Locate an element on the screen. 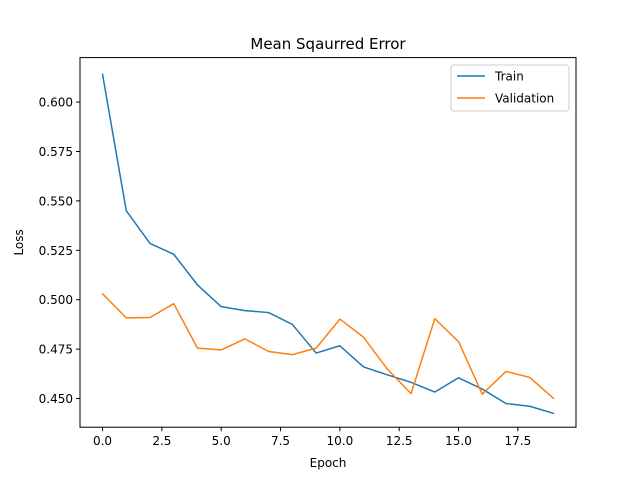 This screenshot has height=484, width=640. x-tick-label: 12.5 is located at coordinates (399, 441).